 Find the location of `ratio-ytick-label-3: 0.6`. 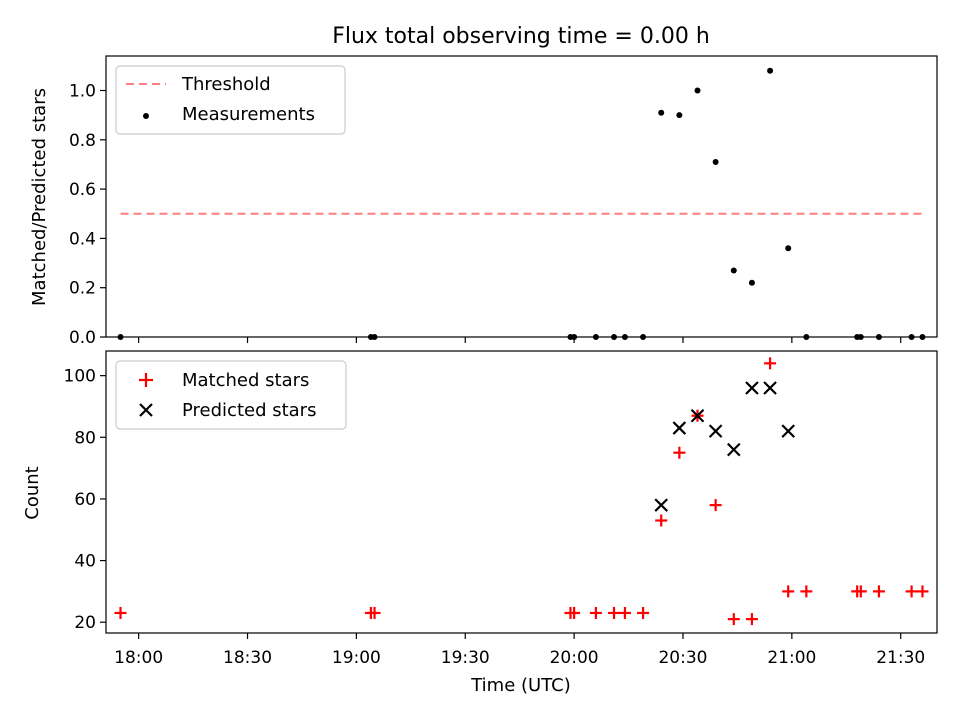

ratio-ytick-label-3: 0.6 is located at coordinates (82, 190).